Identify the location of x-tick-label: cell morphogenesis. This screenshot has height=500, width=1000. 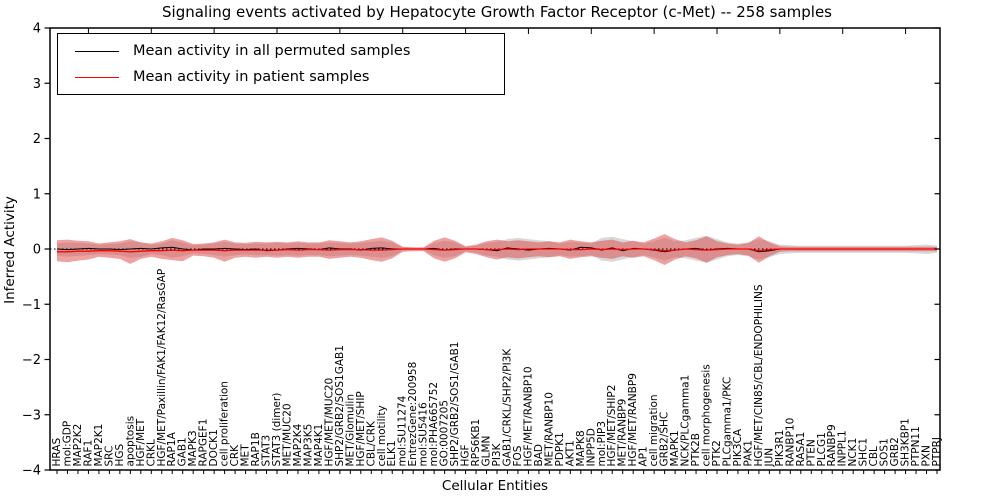
(707, 415).